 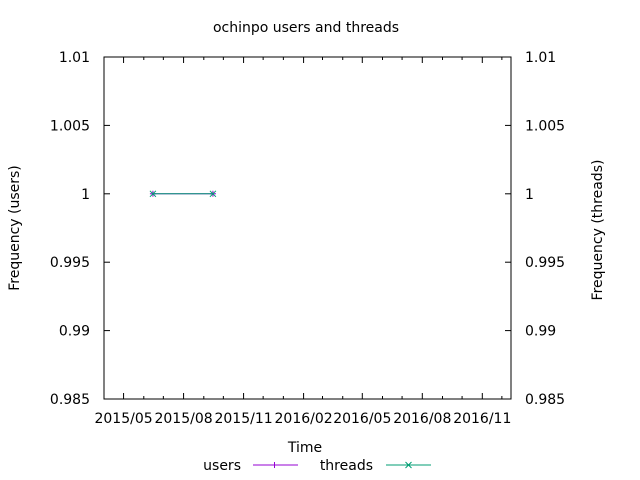 I want to click on y-tick-label: 1.005, so click(x=70, y=126).